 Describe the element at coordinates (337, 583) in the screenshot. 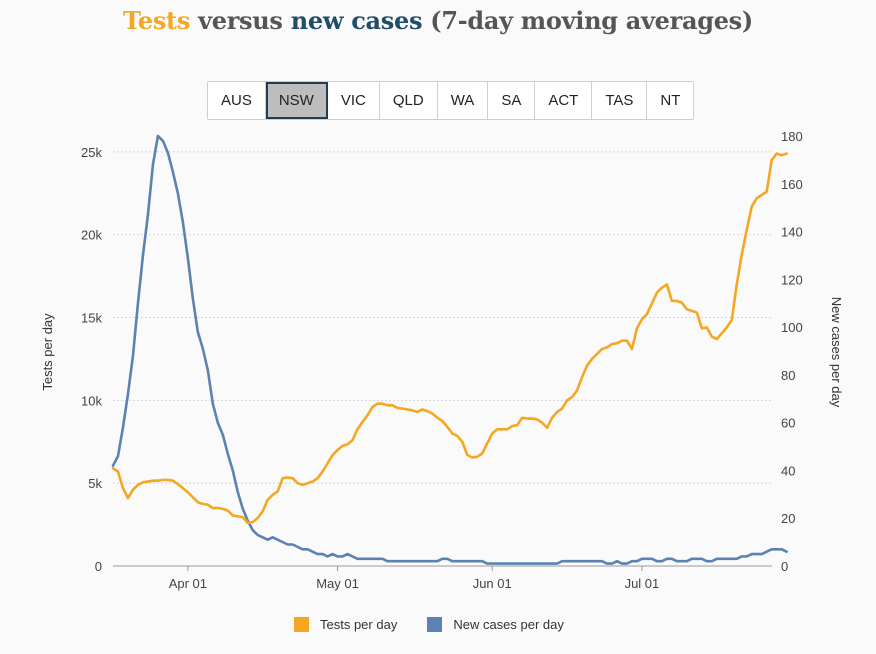

I see `x-tick-label: May 01` at that location.